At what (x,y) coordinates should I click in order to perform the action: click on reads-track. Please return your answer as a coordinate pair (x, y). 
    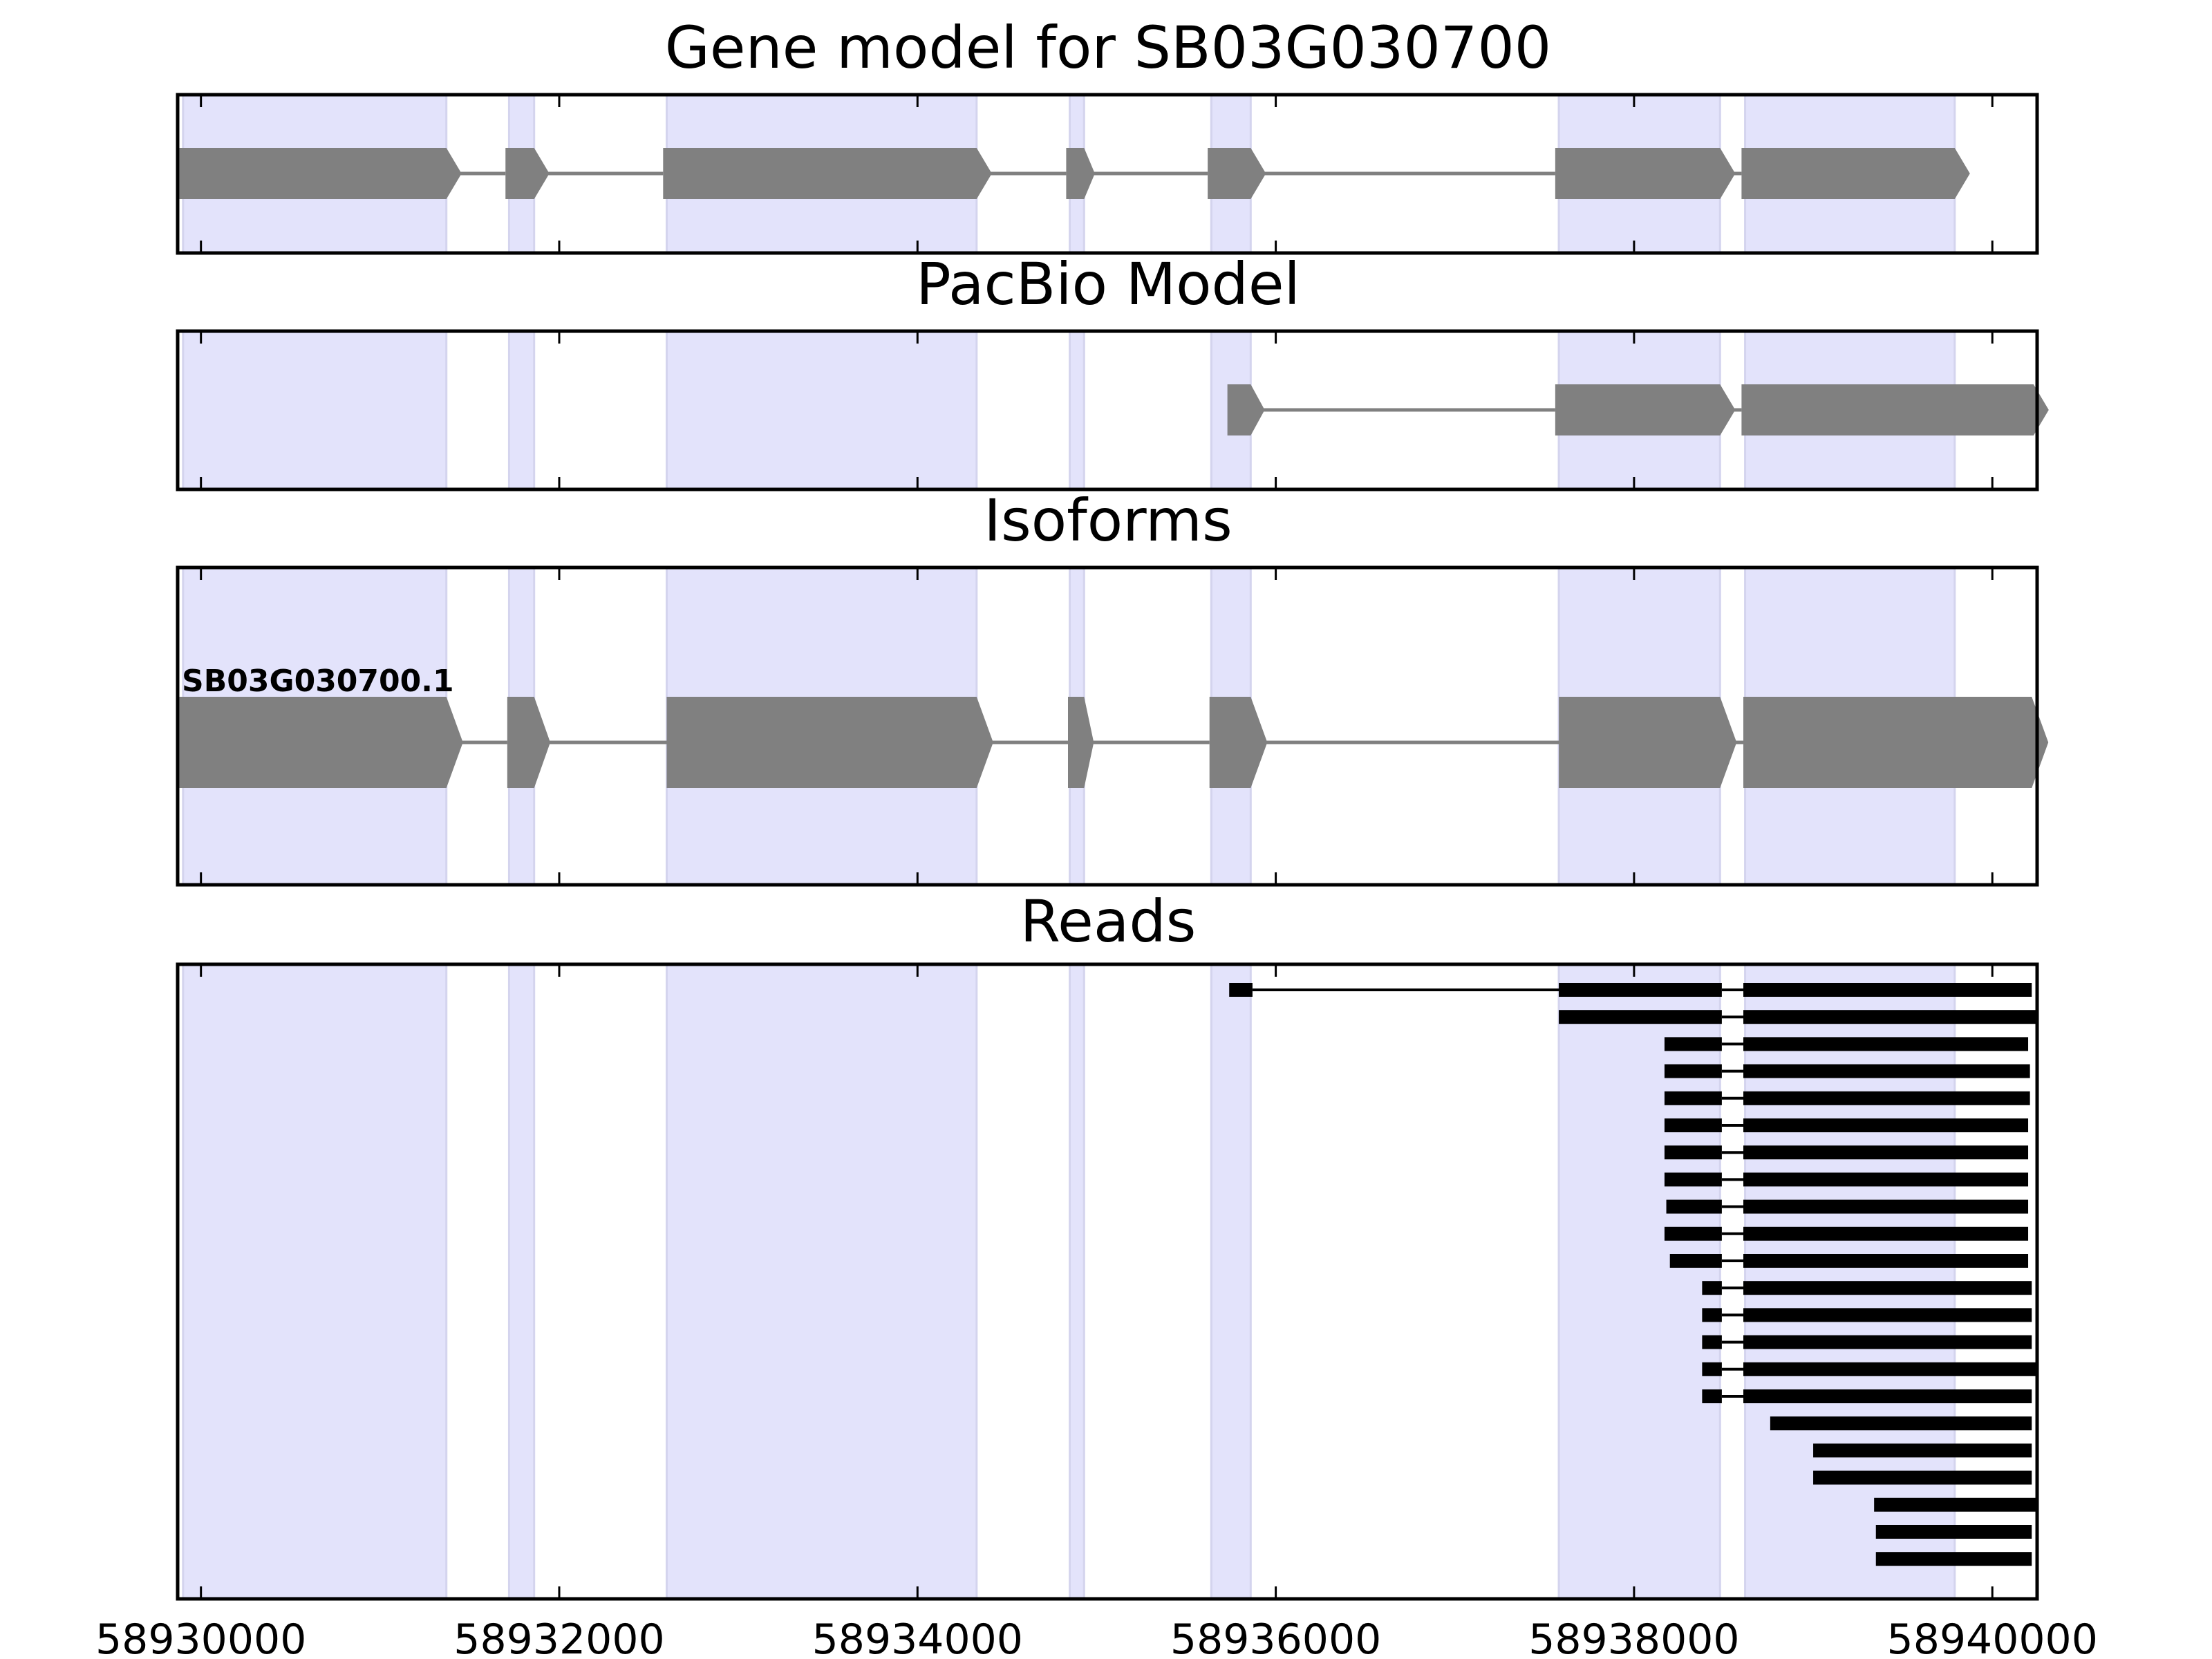
    Looking at the image, I should click on (1633, 1274).